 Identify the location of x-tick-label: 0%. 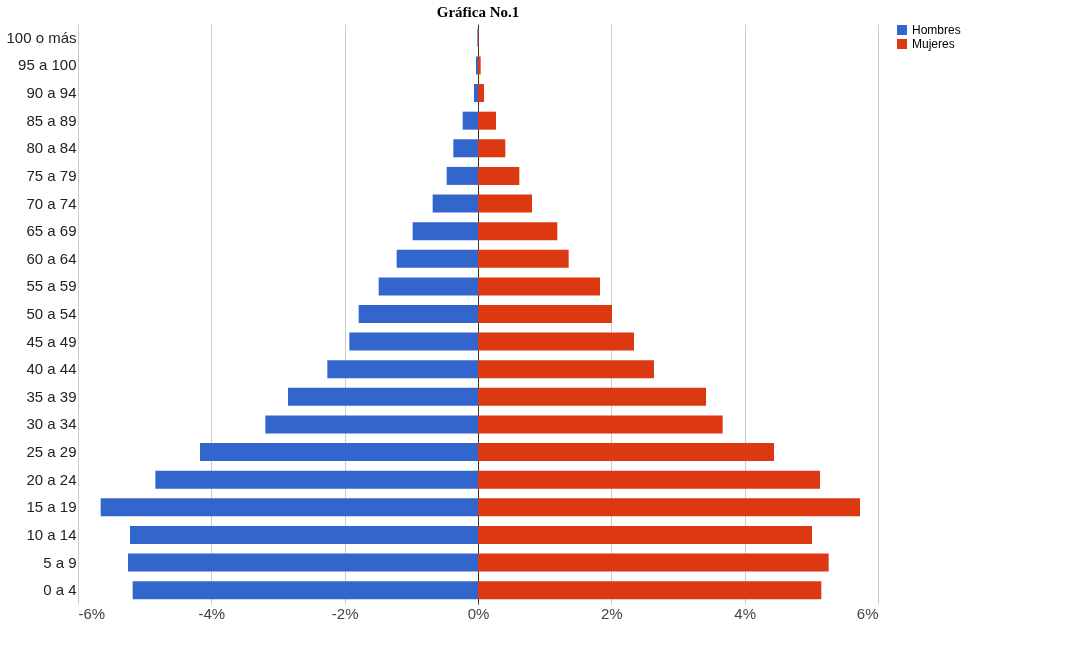
(478, 613).